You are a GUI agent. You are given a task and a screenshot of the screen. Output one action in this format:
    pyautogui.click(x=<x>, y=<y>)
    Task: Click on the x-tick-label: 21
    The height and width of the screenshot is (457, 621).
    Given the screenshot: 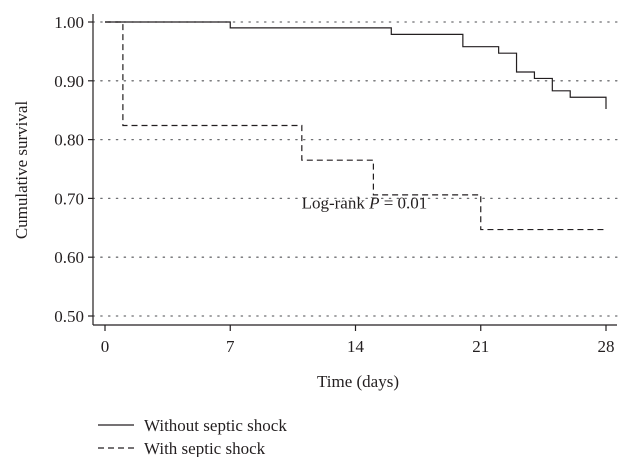 What is the action you would take?
    pyautogui.click(x=480, y=346)
    